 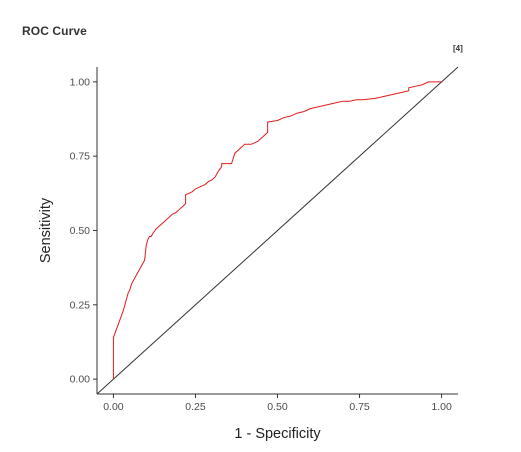 I want to click on y-tick-label: 0.75, so click(x=80, y=157).